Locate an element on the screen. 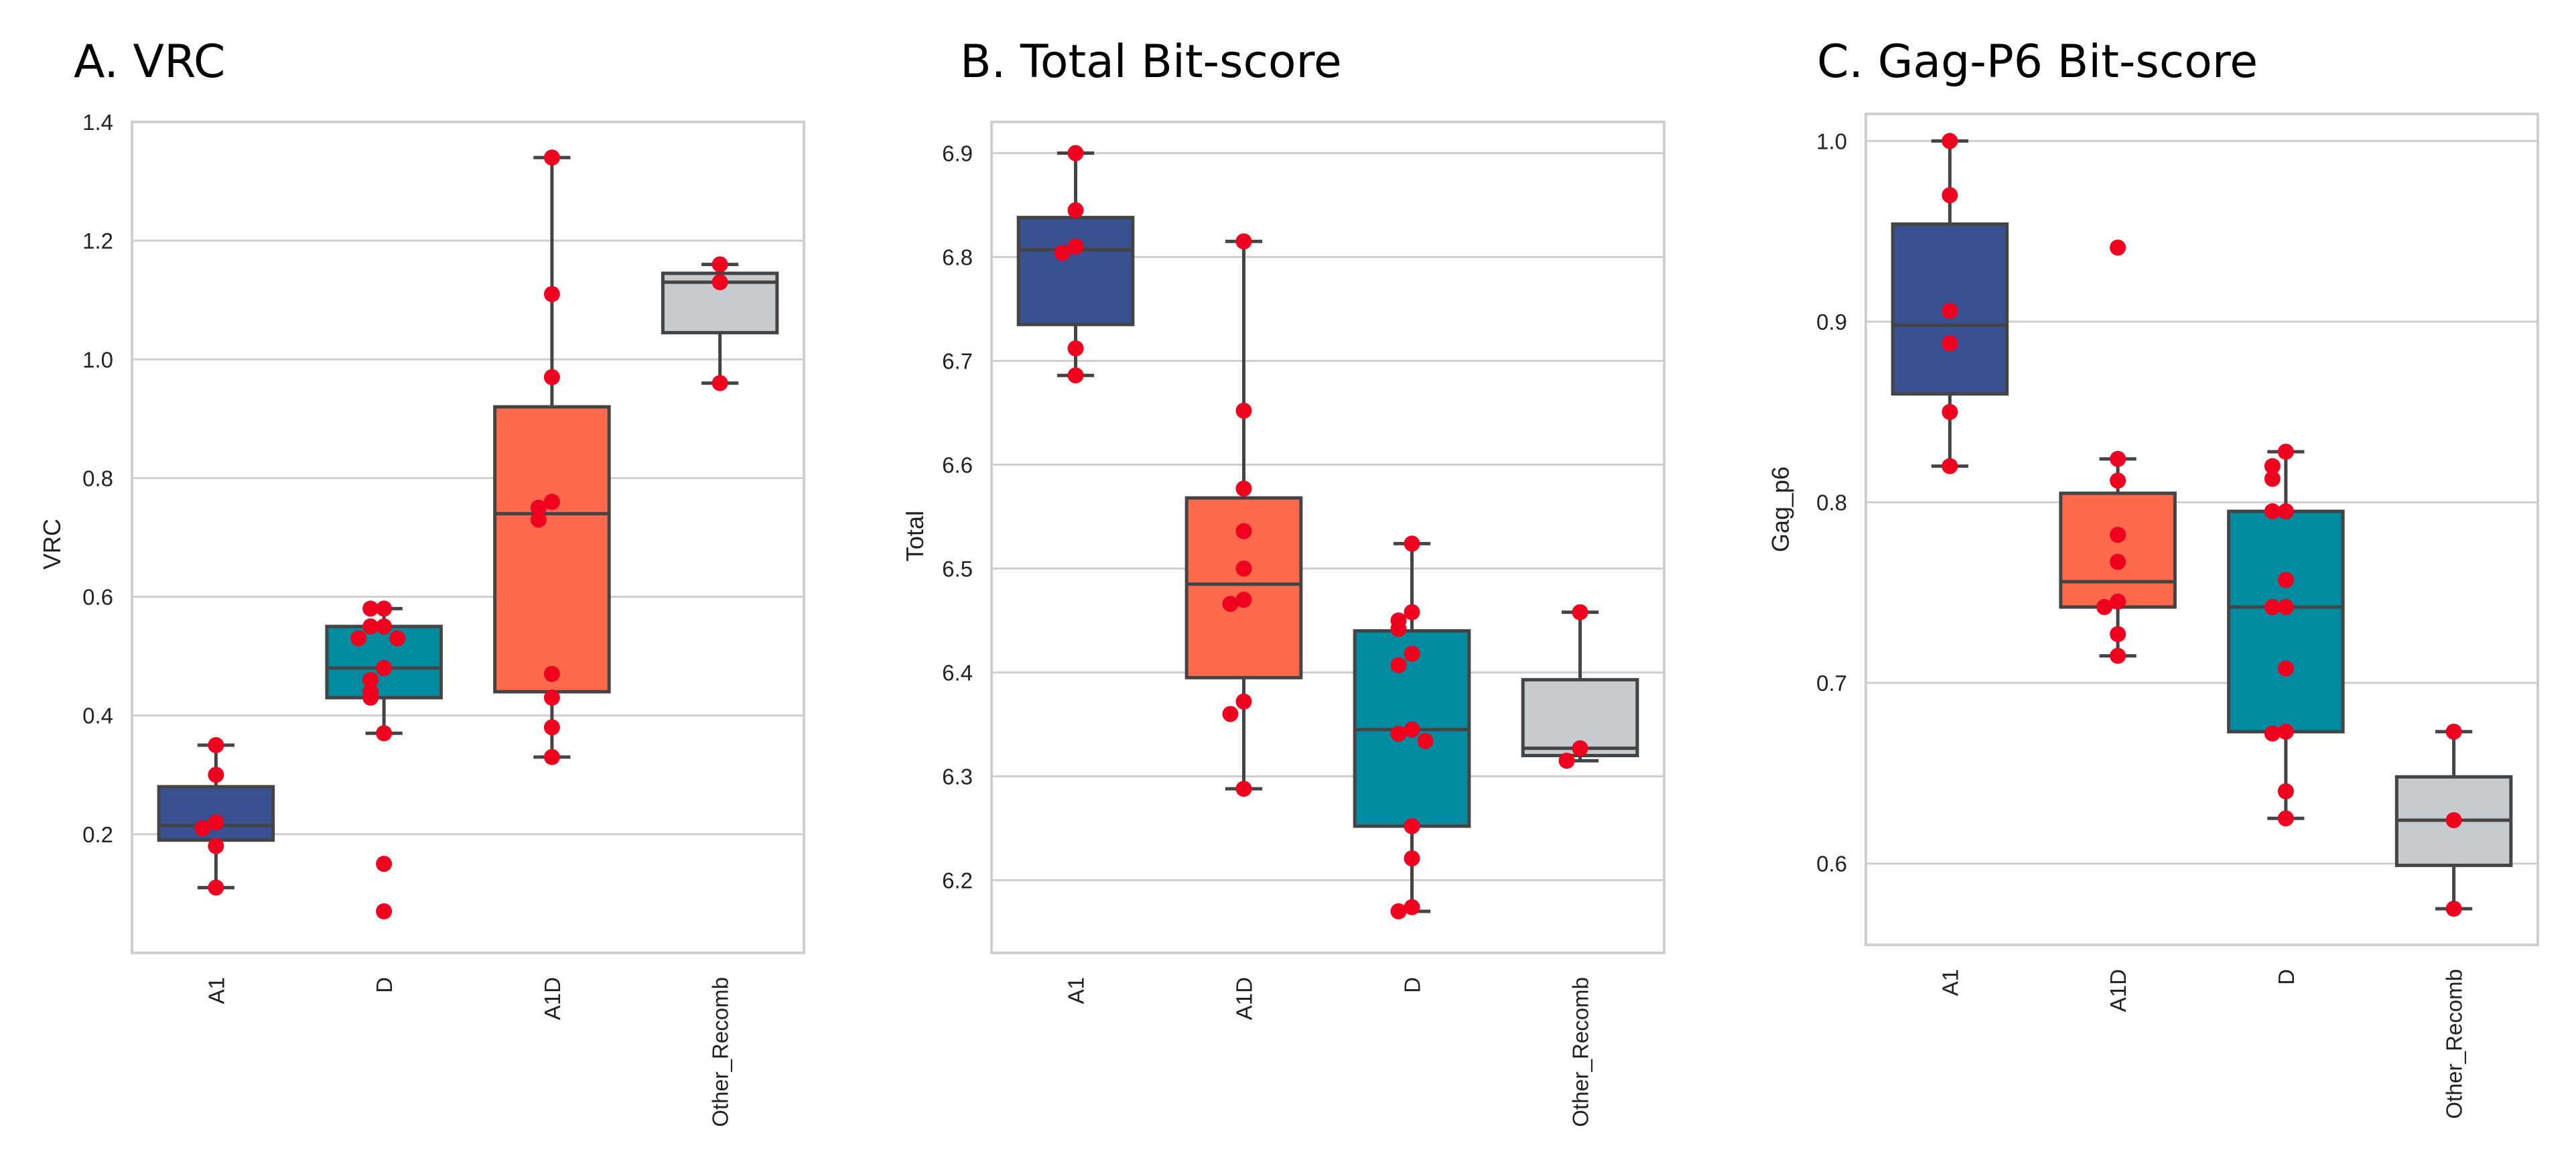 Image resolution: width=2576 pixels, height=1170 pixels. y-tick-label-vrc-6: 1.4 is located at coordinates (97, 122).